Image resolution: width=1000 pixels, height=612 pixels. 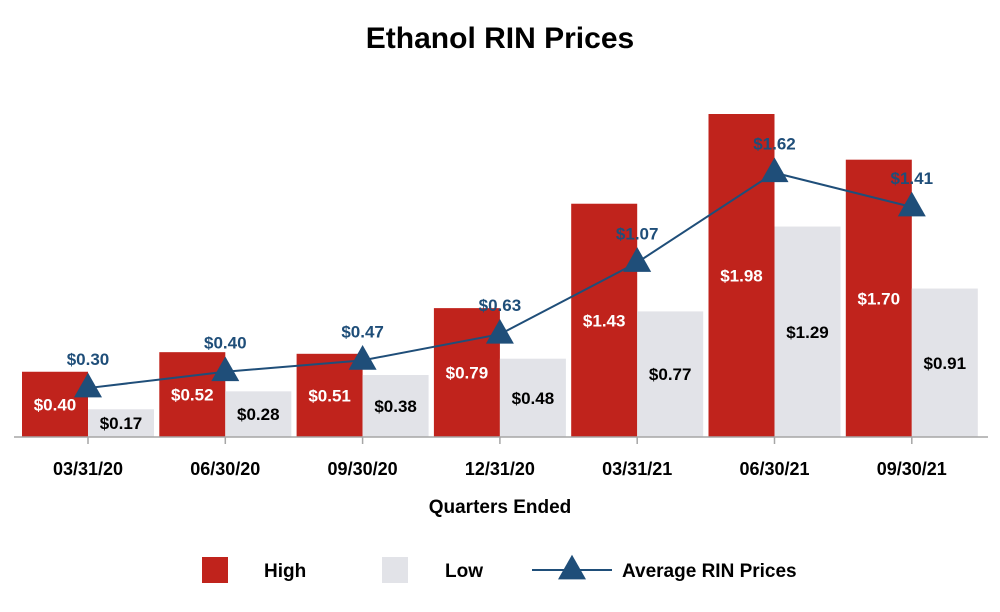 I want to click on x-tick-label: 03/31/21, so click(x=637, y=469).